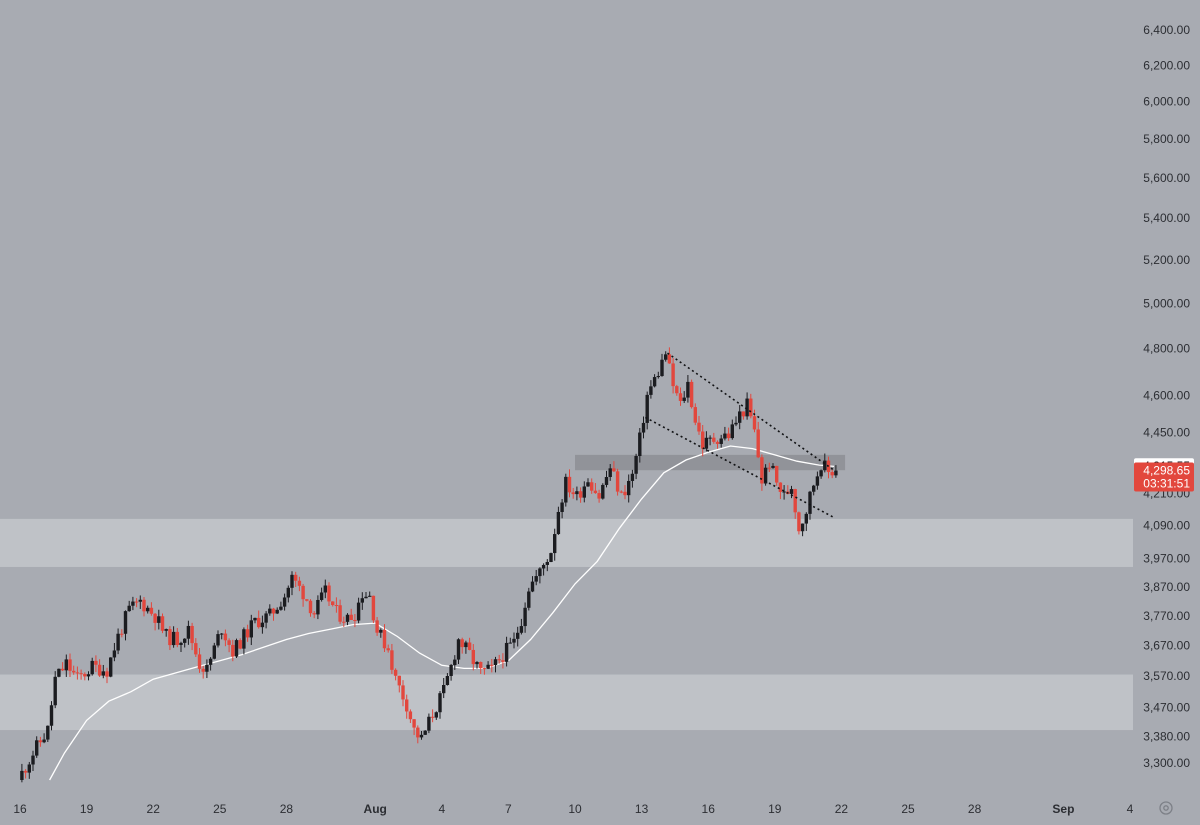  I want to click on x-tick-label: 10, so click(575, 809).